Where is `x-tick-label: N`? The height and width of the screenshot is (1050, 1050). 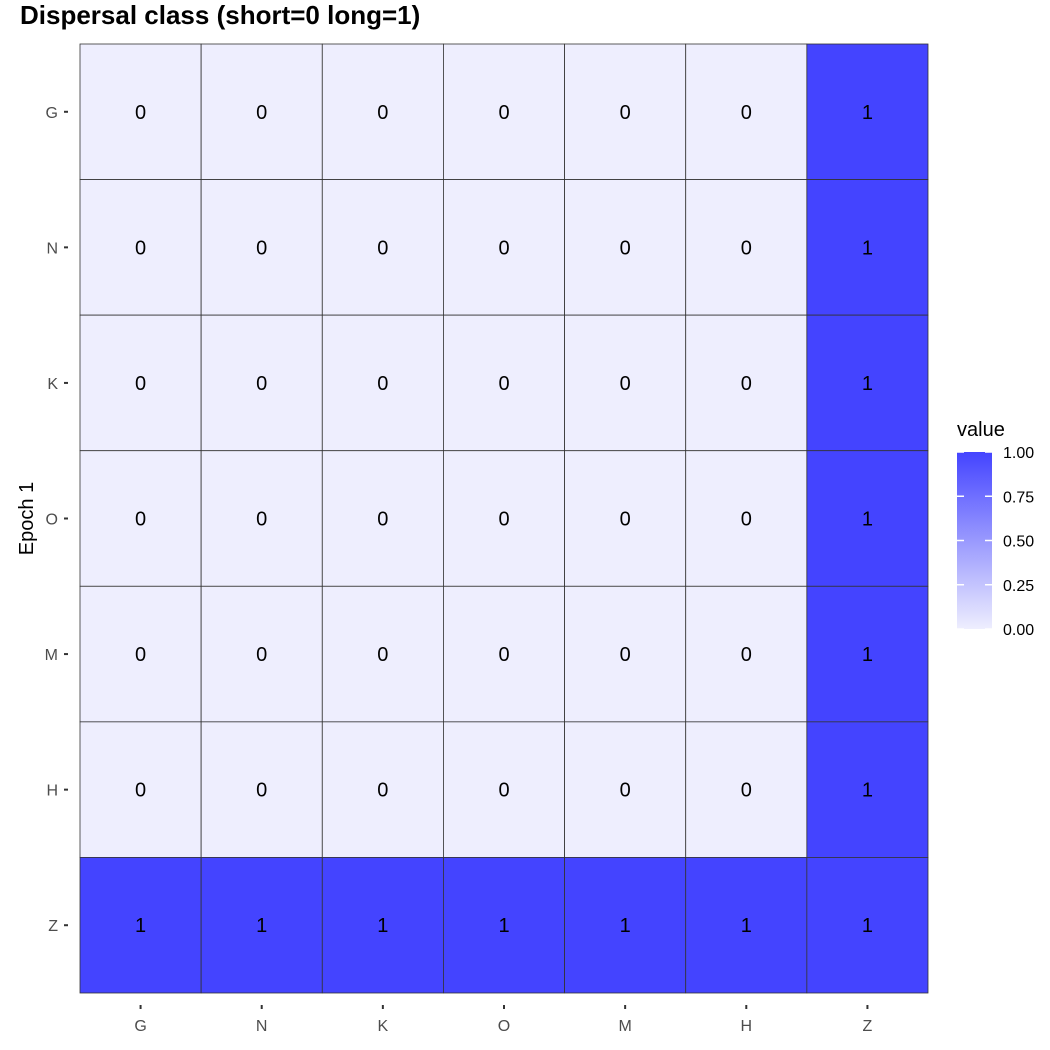 x-tick-label: N is located at coordinates (262, 1026).